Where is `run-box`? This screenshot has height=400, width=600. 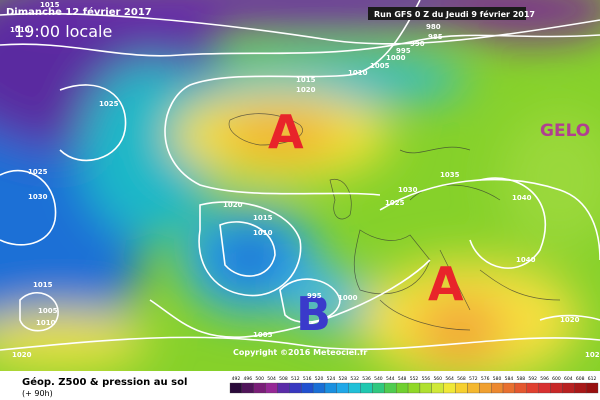
run-box is located at coordinates (447, 13).